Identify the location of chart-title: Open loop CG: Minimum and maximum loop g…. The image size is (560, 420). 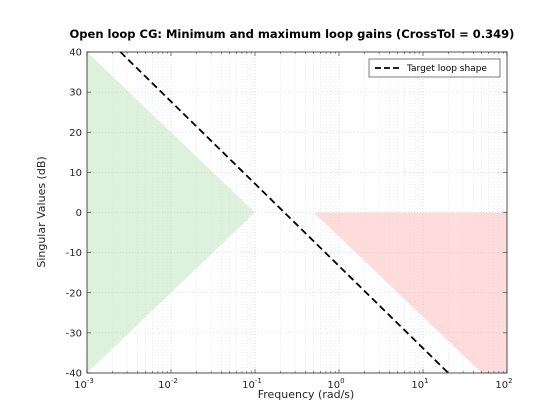
(292, 34).